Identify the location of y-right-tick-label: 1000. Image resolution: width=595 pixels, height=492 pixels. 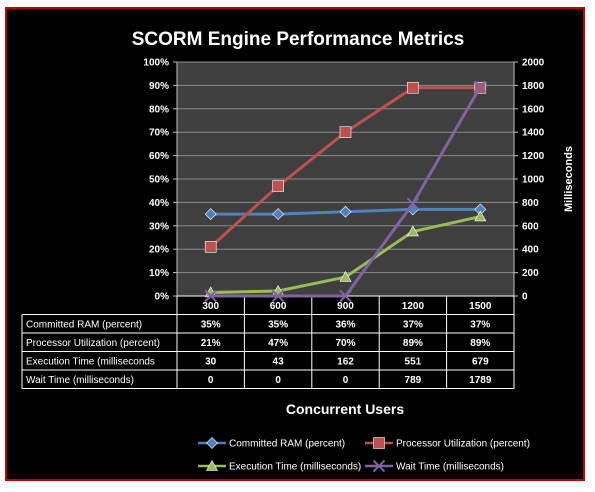
(533, 180).